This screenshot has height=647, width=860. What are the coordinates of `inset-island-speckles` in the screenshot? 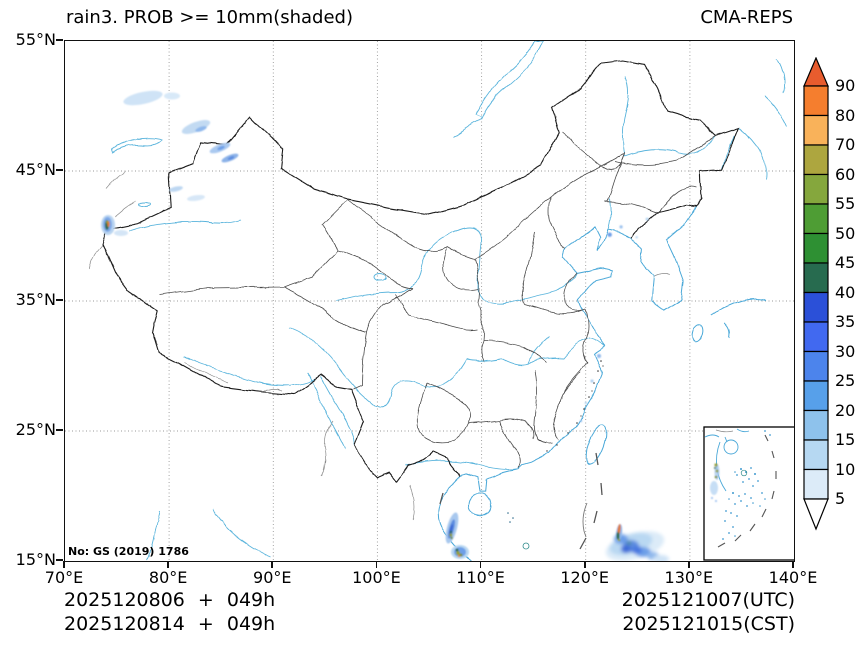 It's located at (746, 485).